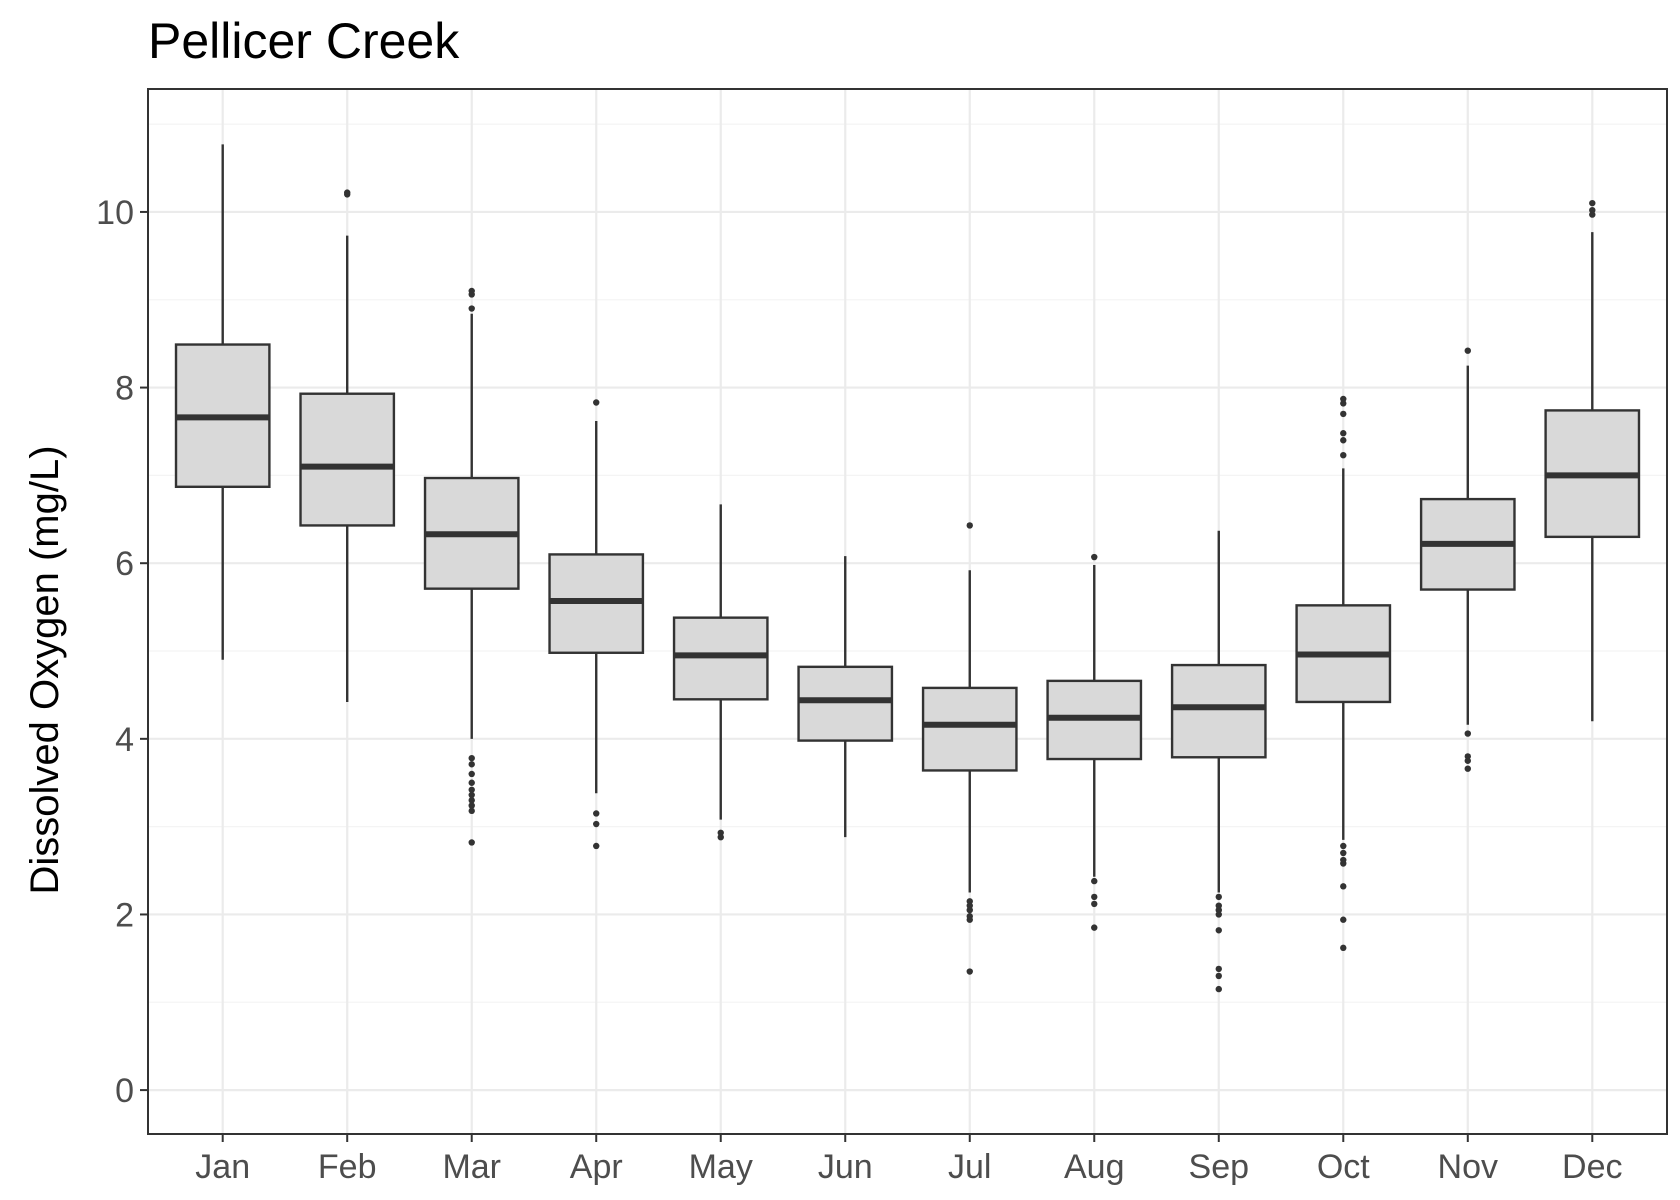 The height and width of the screenshot is (1200, 1680). Describe the element at coordinates (721, 1167) in the screenshot. I see `x-tick-label: May` at that location.